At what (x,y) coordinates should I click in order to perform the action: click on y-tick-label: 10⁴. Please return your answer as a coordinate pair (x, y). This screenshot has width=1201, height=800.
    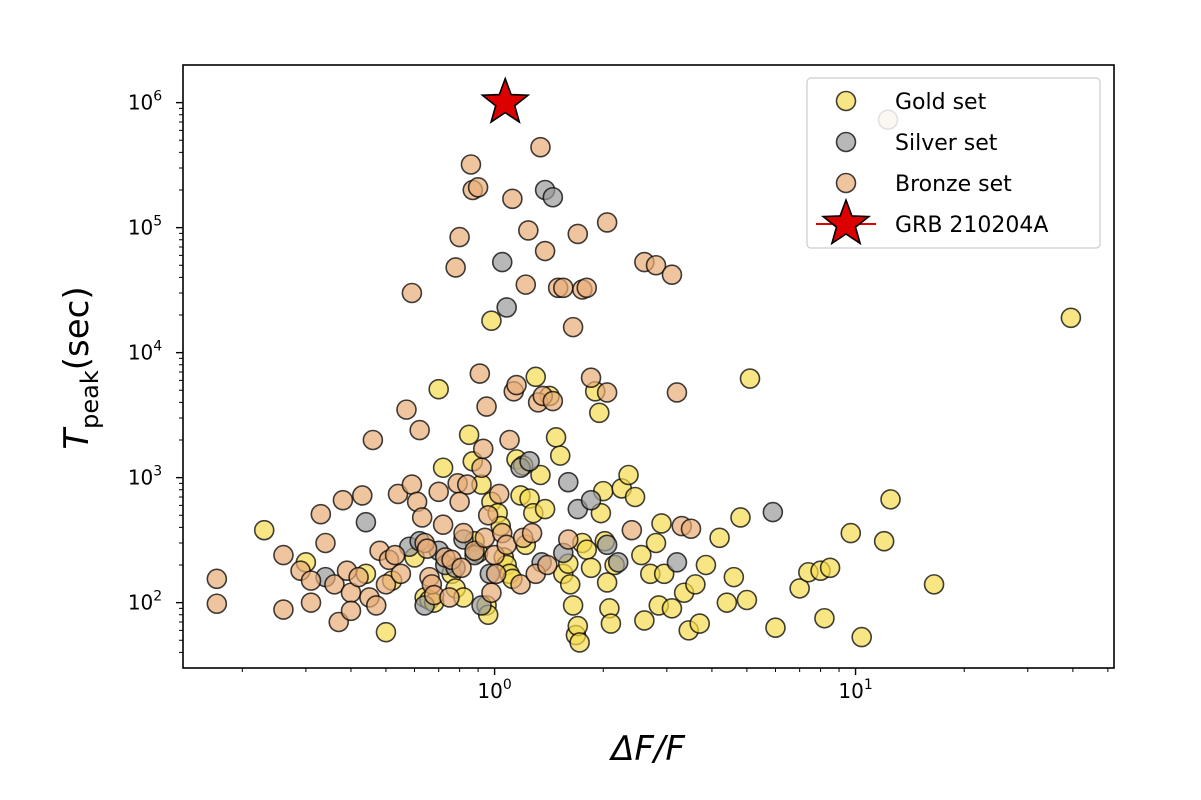
    Looking at the image, I should click on (145, 352).